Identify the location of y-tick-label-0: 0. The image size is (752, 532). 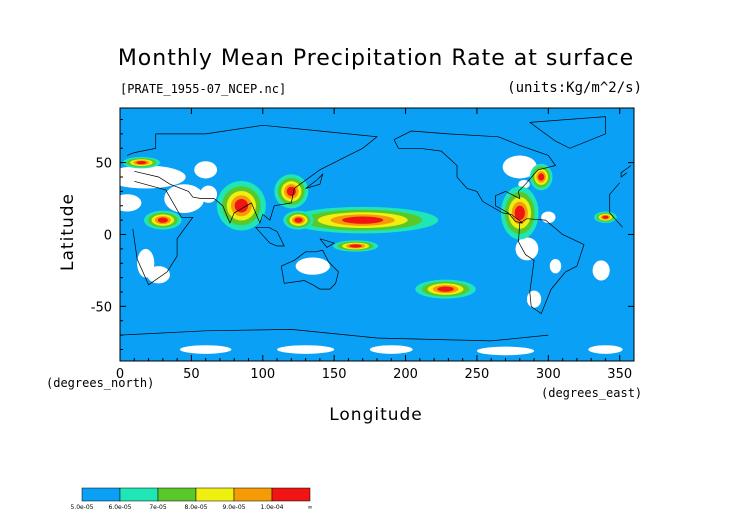
(108, 236).